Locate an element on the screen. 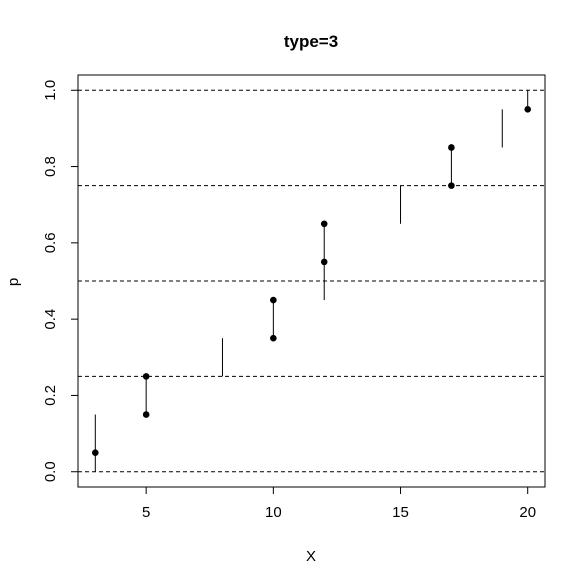 Image resolution: width=586 pixels, height=586 pixels. y-tick-label: 0.0 is located at coordinates (50, 471).